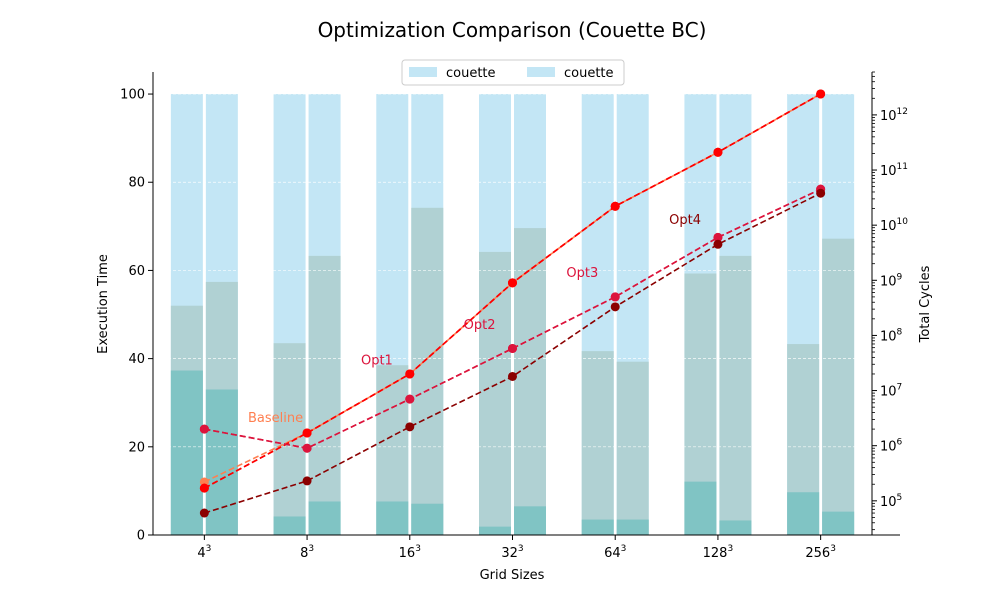 This screenshot has height=600, width=1000. Describe the element at coordinates (136, 447) in the screenshot. I see `y-tick-label: 20` at that location.